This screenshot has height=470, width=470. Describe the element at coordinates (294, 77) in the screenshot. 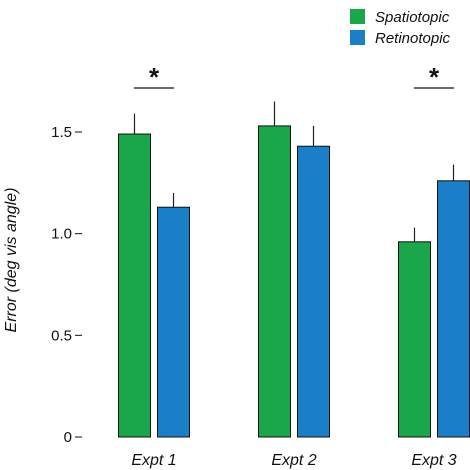

I see `significance-markers: * *` at that location.